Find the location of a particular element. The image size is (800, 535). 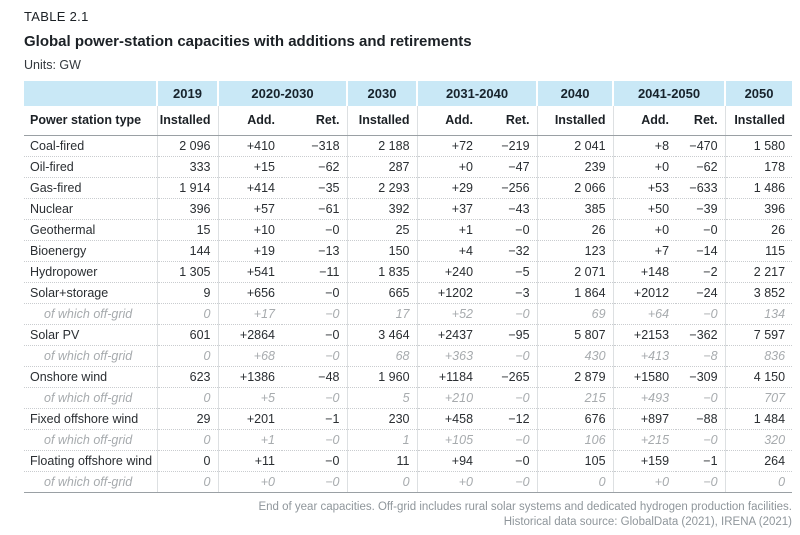

value-cell: 15 is located at coordinates (187, 230).